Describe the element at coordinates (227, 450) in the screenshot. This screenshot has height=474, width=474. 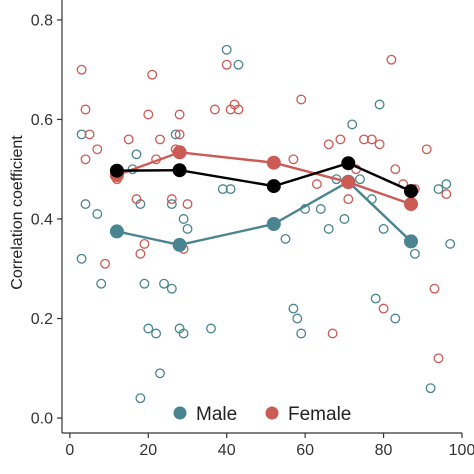
I see `x-tick-label: 40` at that location.